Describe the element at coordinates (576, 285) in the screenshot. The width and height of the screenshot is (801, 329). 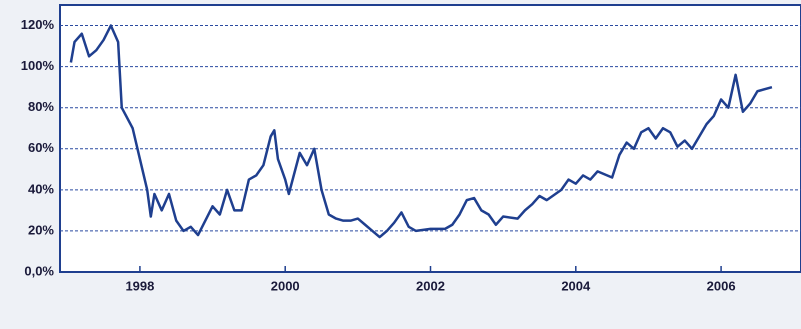
I see `x-tick-label: 2004` at that location.